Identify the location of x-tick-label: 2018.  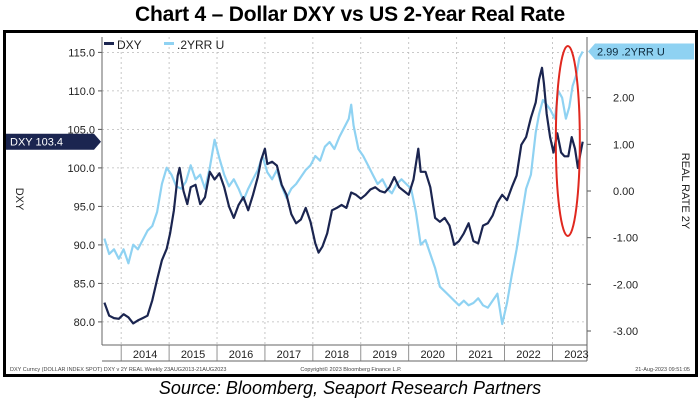
(337, 355).